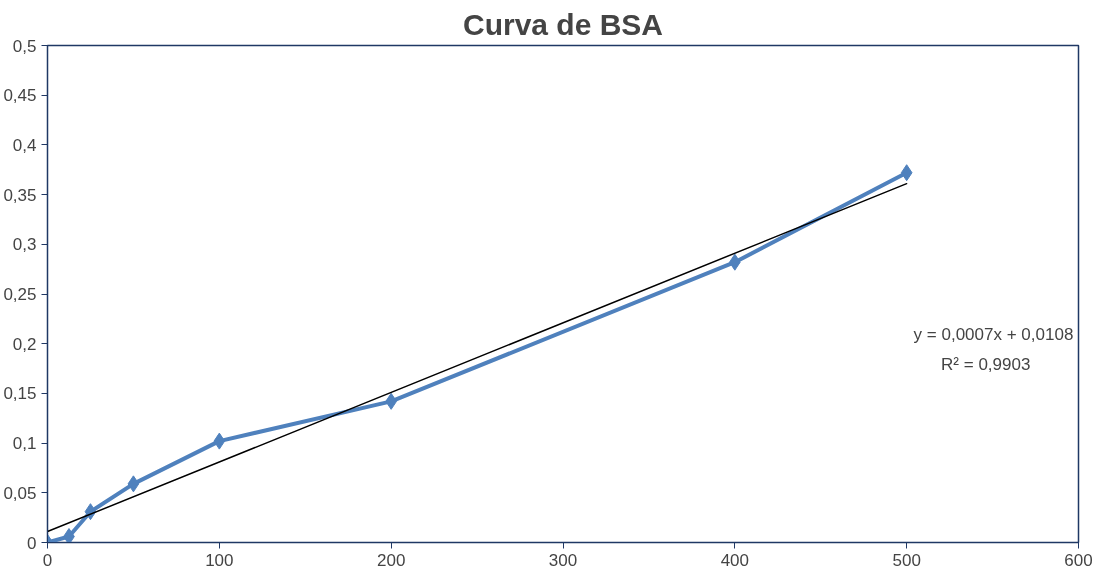 This screenshot has width=1102, height=584. What do you see at coordinates (1078, 560) in the screenshot?
I see `x-tick-label: 600` at bounding box center [1078, 560].